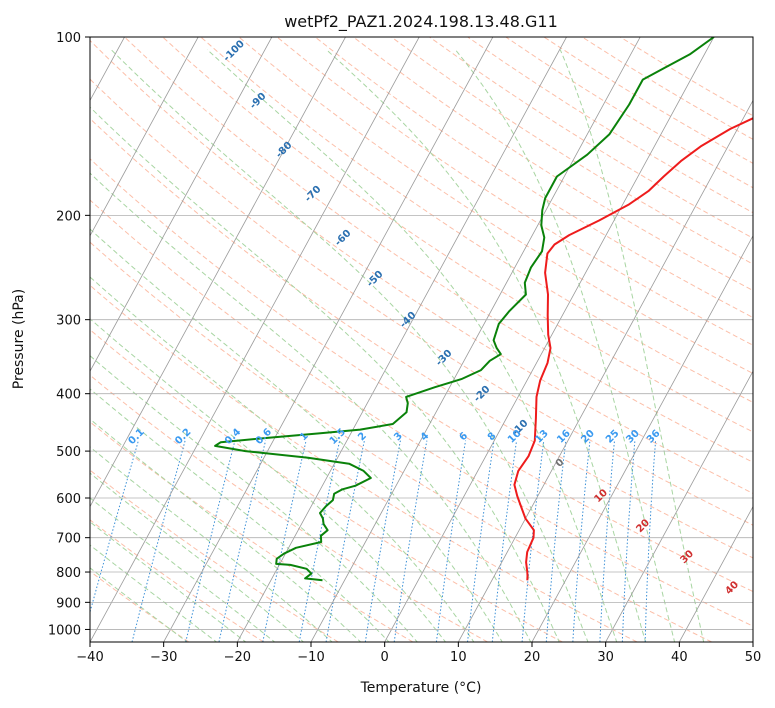 This screenshot has width=775, height=708. I want to click on y-axis: 100 200 300 400 500 600 700 800 900 1000, so click(69, 334).